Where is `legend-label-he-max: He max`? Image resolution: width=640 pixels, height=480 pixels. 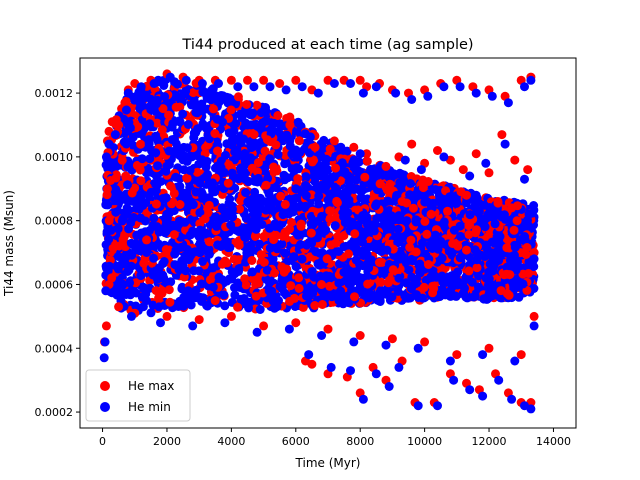 legend-label-he-max: He max is located at coordinates (151, 386).